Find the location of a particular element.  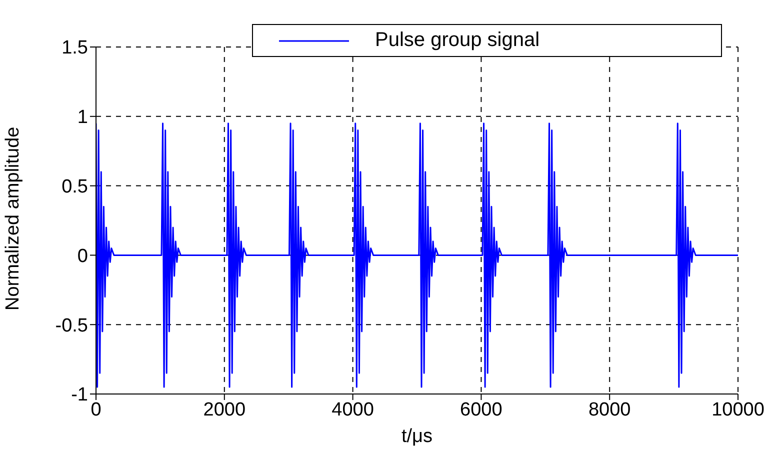

y-tick-label: 0 is located at coordinates (82, 256).